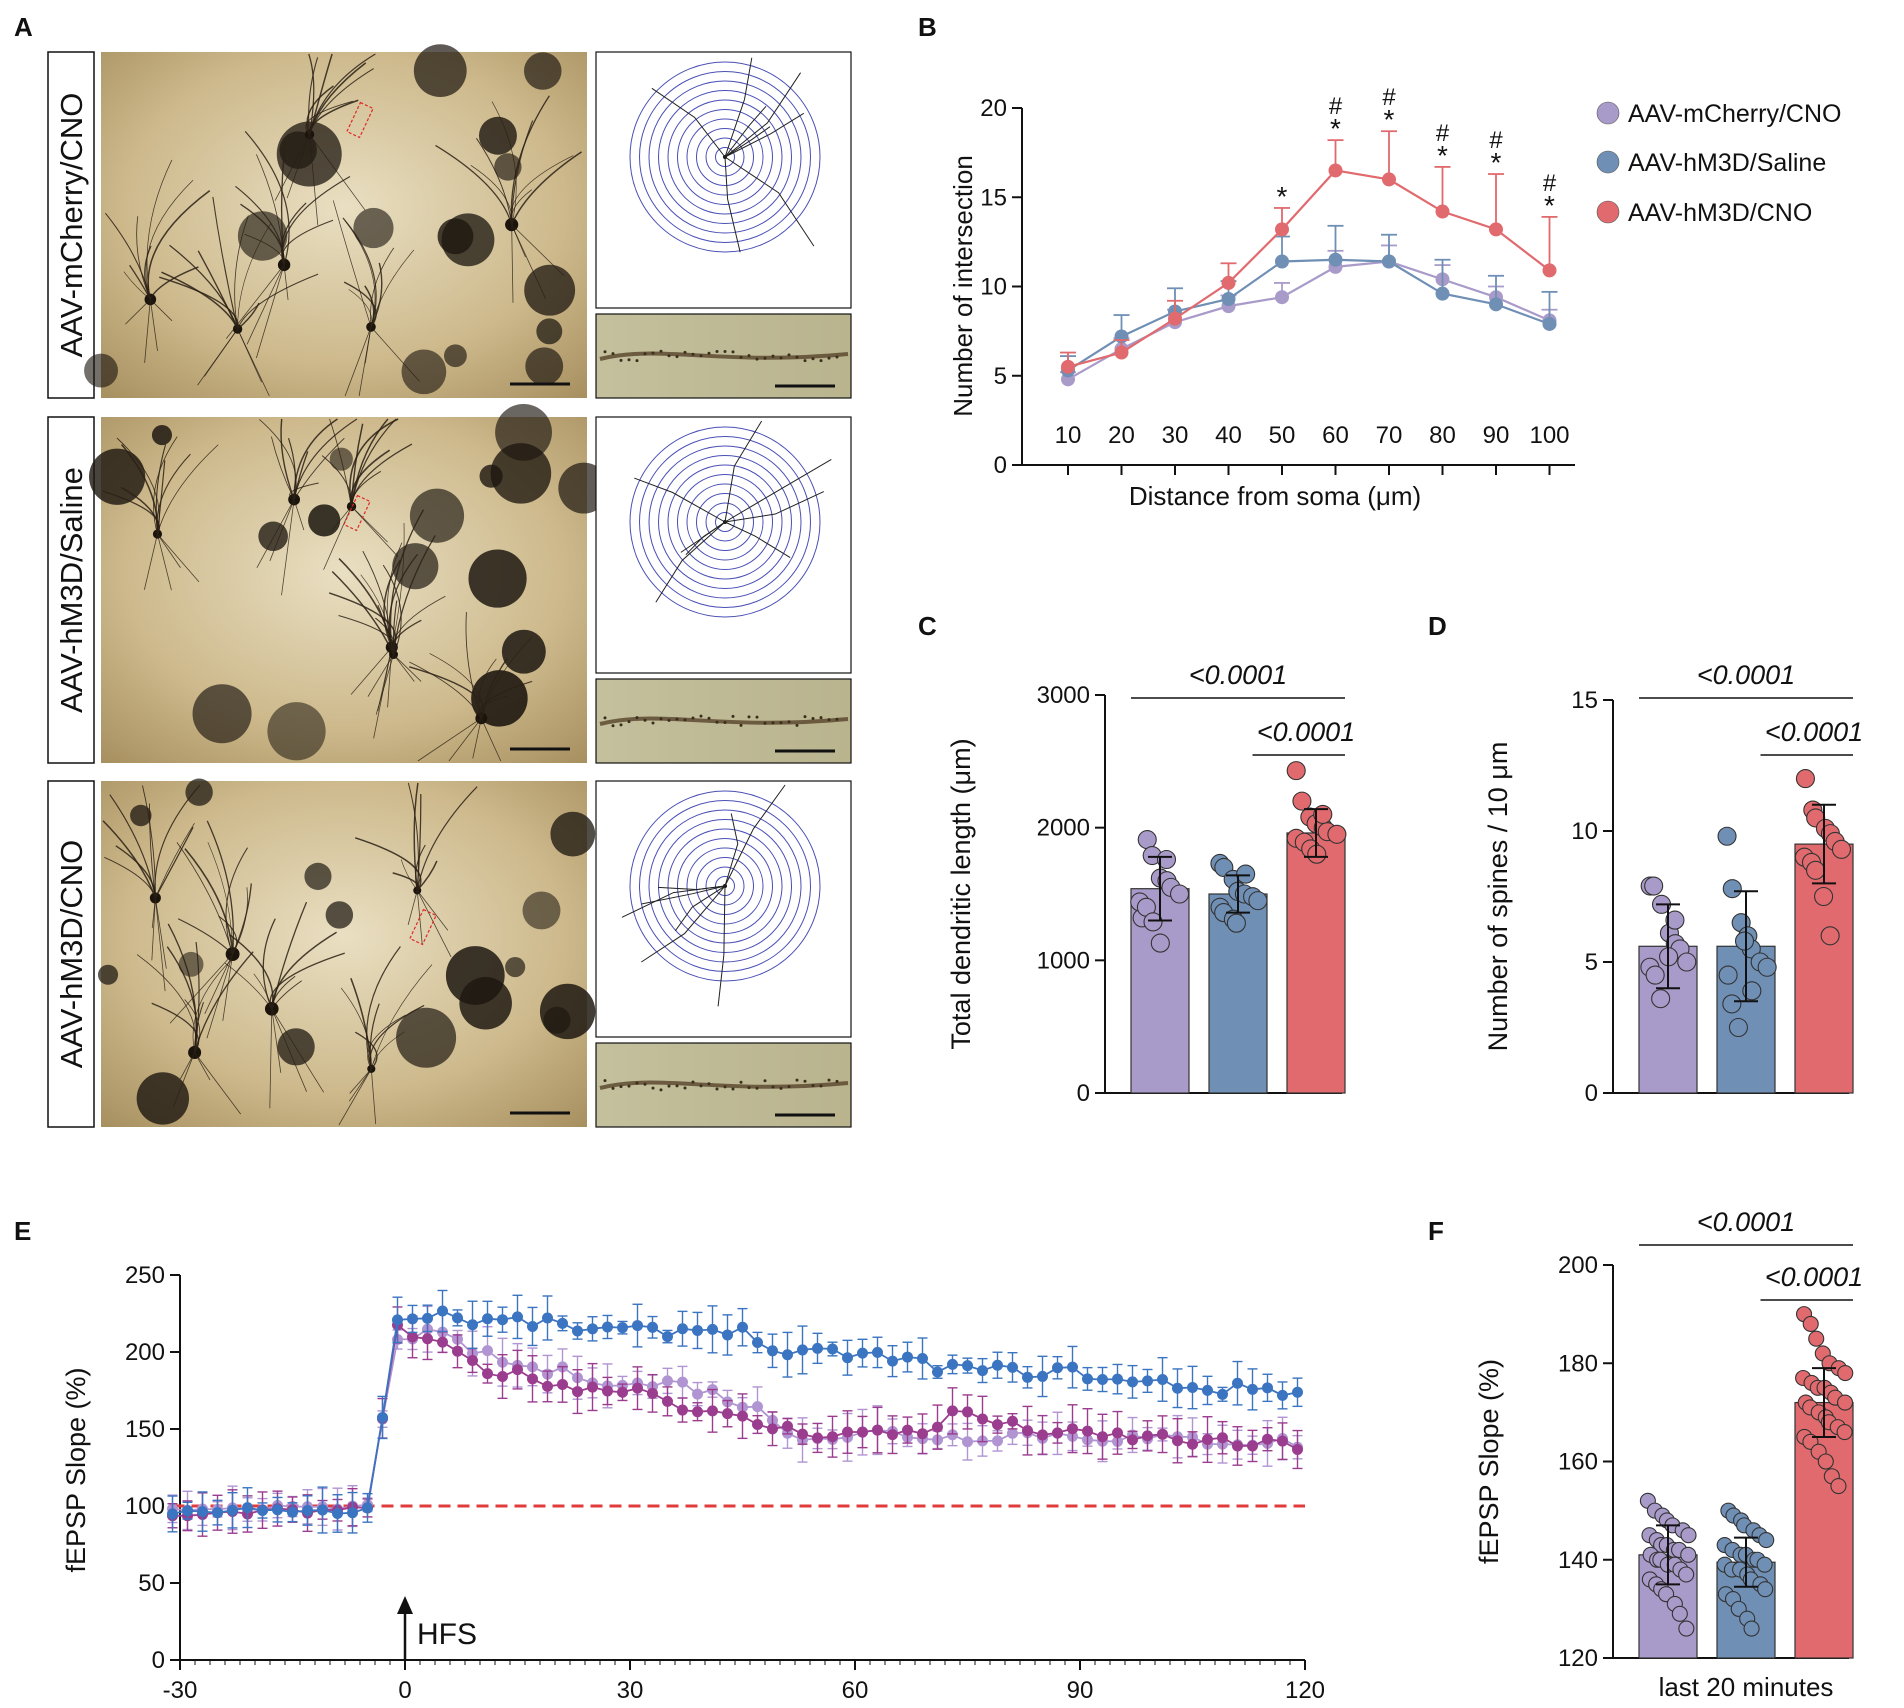 This screenshot has width=1904, height=1708. I want to click on x-axis-title: Distance from soma (μm), so click(1275, 496).